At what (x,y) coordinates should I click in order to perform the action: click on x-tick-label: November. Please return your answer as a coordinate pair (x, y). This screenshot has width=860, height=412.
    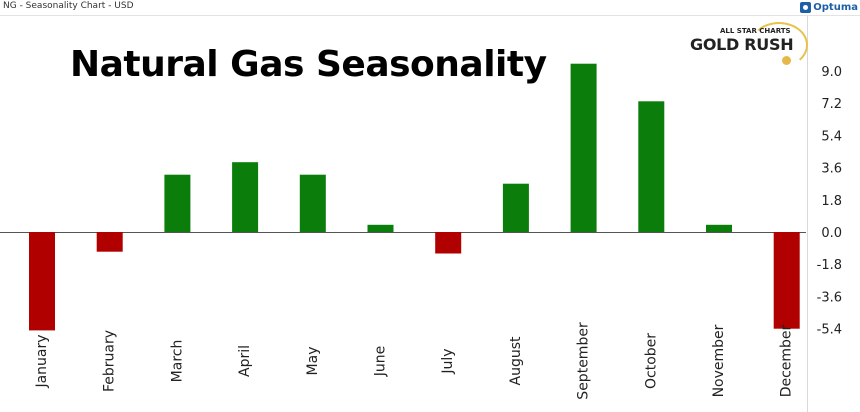
    Looking at the image, I should click on (719, 360).